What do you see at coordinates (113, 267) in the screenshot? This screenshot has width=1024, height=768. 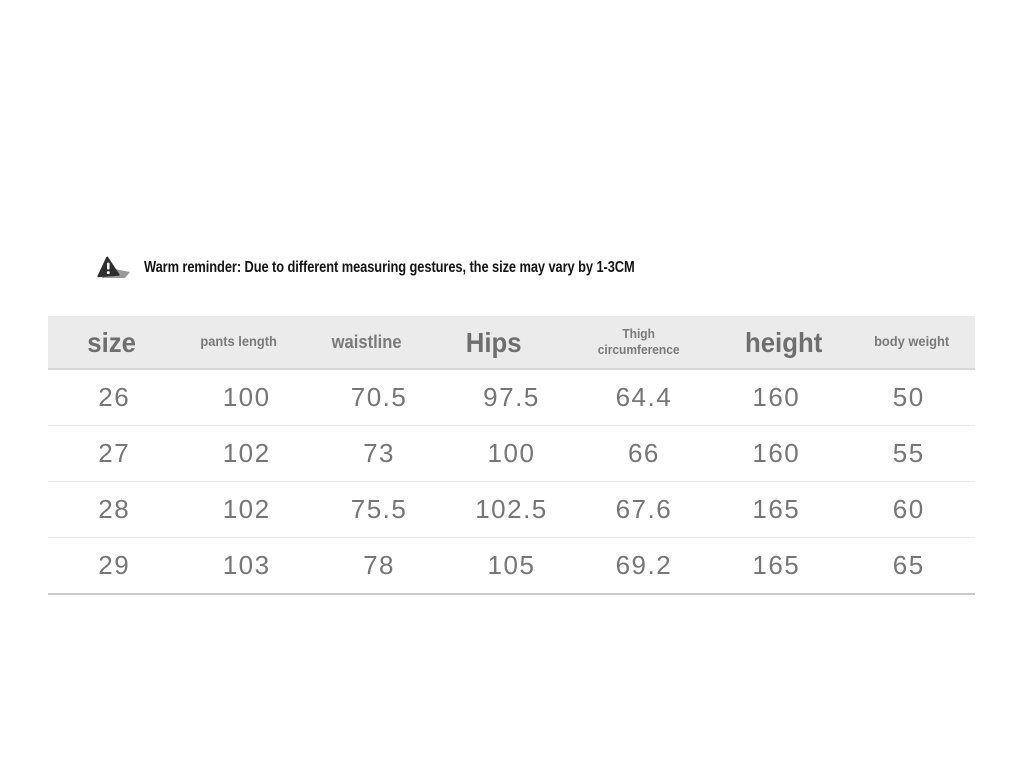 I see `warning-triangle-icon` at bounding box center [113, 267].